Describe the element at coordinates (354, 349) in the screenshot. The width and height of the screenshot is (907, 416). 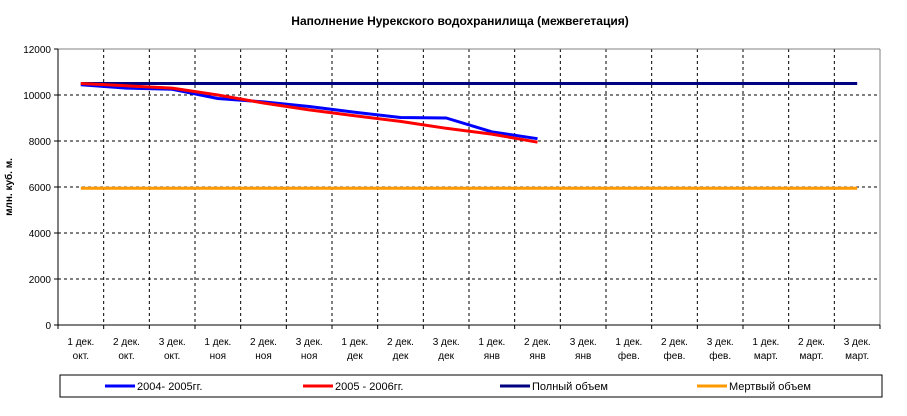
I see `x-tick-label: 1 дек. дек` at that location.